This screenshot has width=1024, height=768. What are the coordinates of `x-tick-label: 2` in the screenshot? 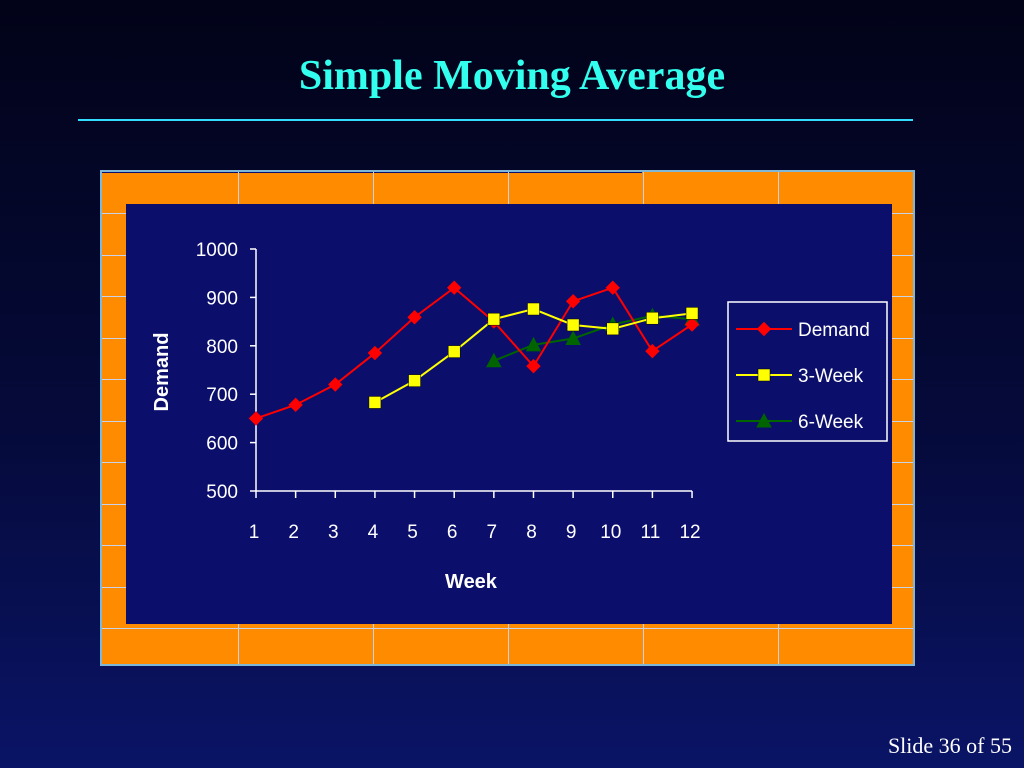 It's located at (293, 532).